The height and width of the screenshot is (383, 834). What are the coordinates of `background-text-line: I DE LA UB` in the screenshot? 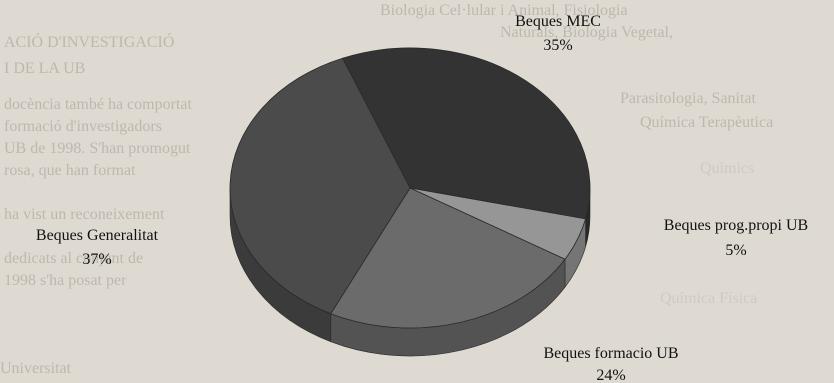 It's located at (45, 68).